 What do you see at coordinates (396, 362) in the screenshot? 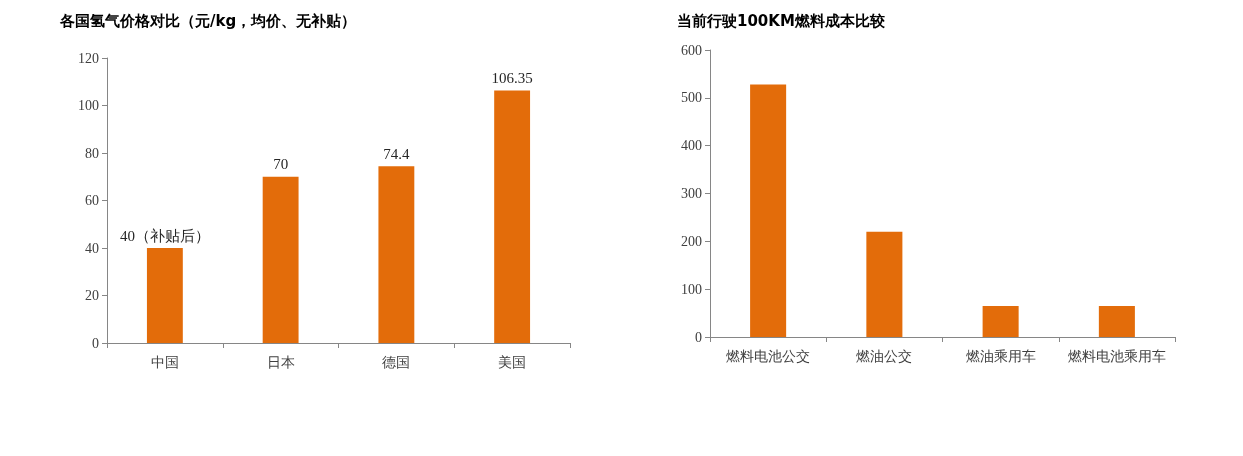
I see `x-tick-label: 德国` at bounding box center [396, 362].